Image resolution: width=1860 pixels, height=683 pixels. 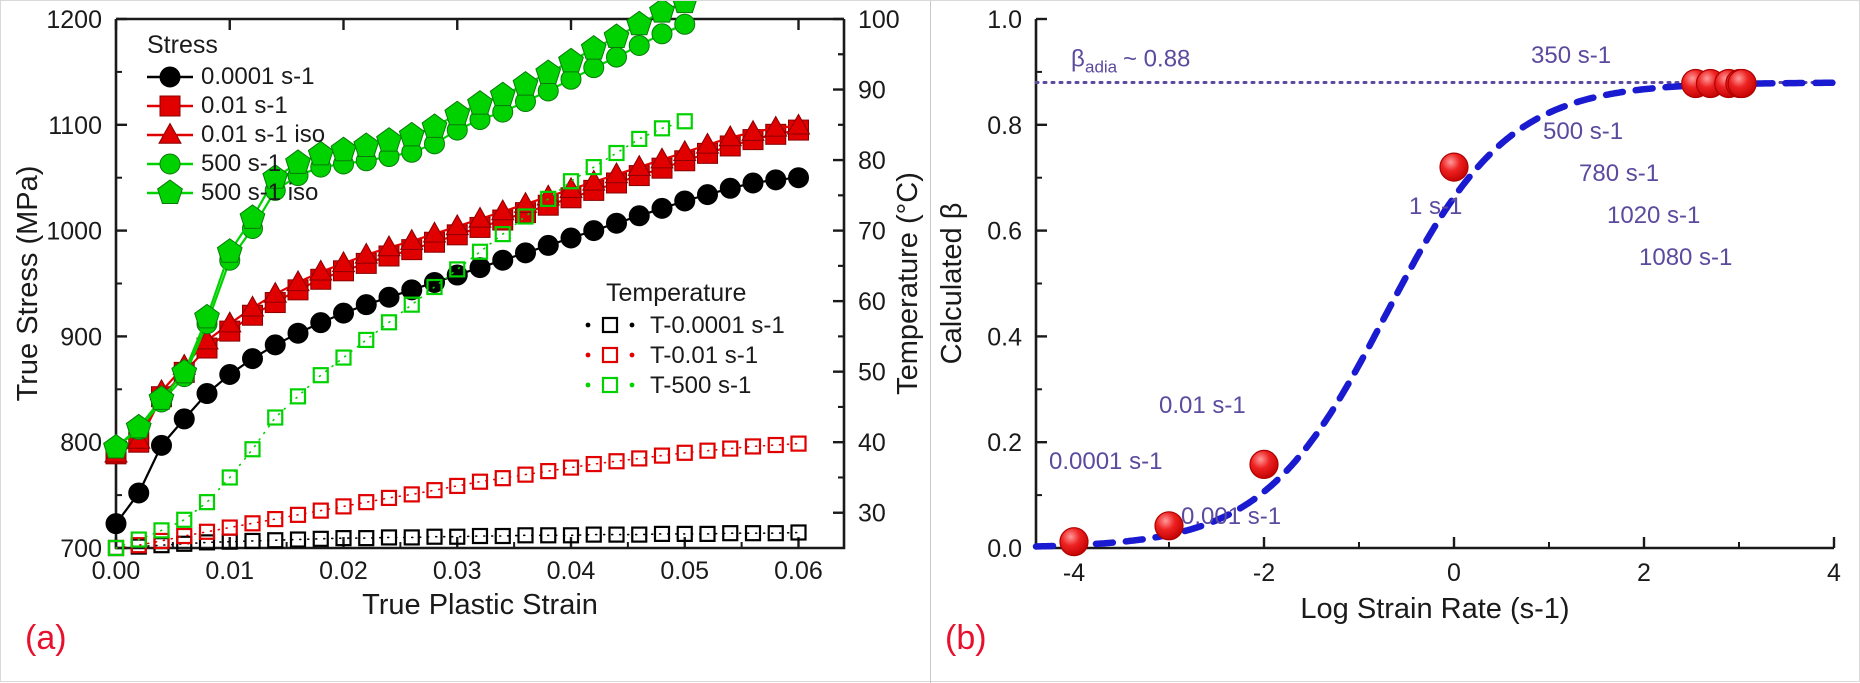 I want to click on y-tick-label-left: 900, so click(x=81, y=337).